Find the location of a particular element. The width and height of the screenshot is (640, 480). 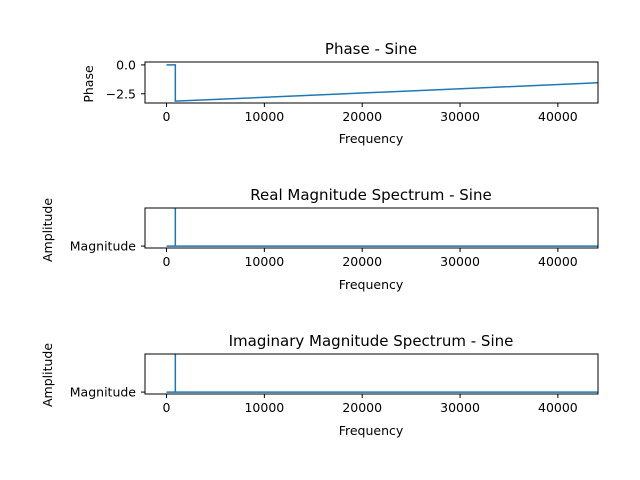

phase-y-tick-label: 0.0 is located at coordinates (126, 64).